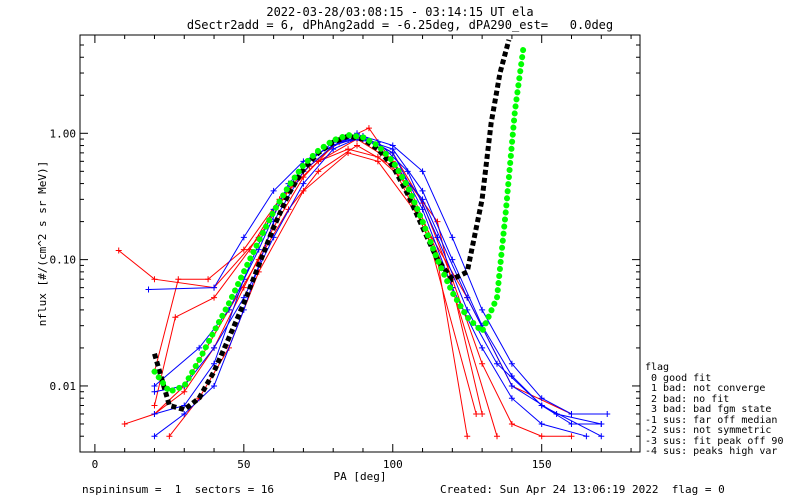 Image resolution: width=800 pixels, height=500 pixels. Describe the element at coordinates (708, 409) in the screenshot. I see `flag-legend-item: 3 bad: bad fgm state` at that location.